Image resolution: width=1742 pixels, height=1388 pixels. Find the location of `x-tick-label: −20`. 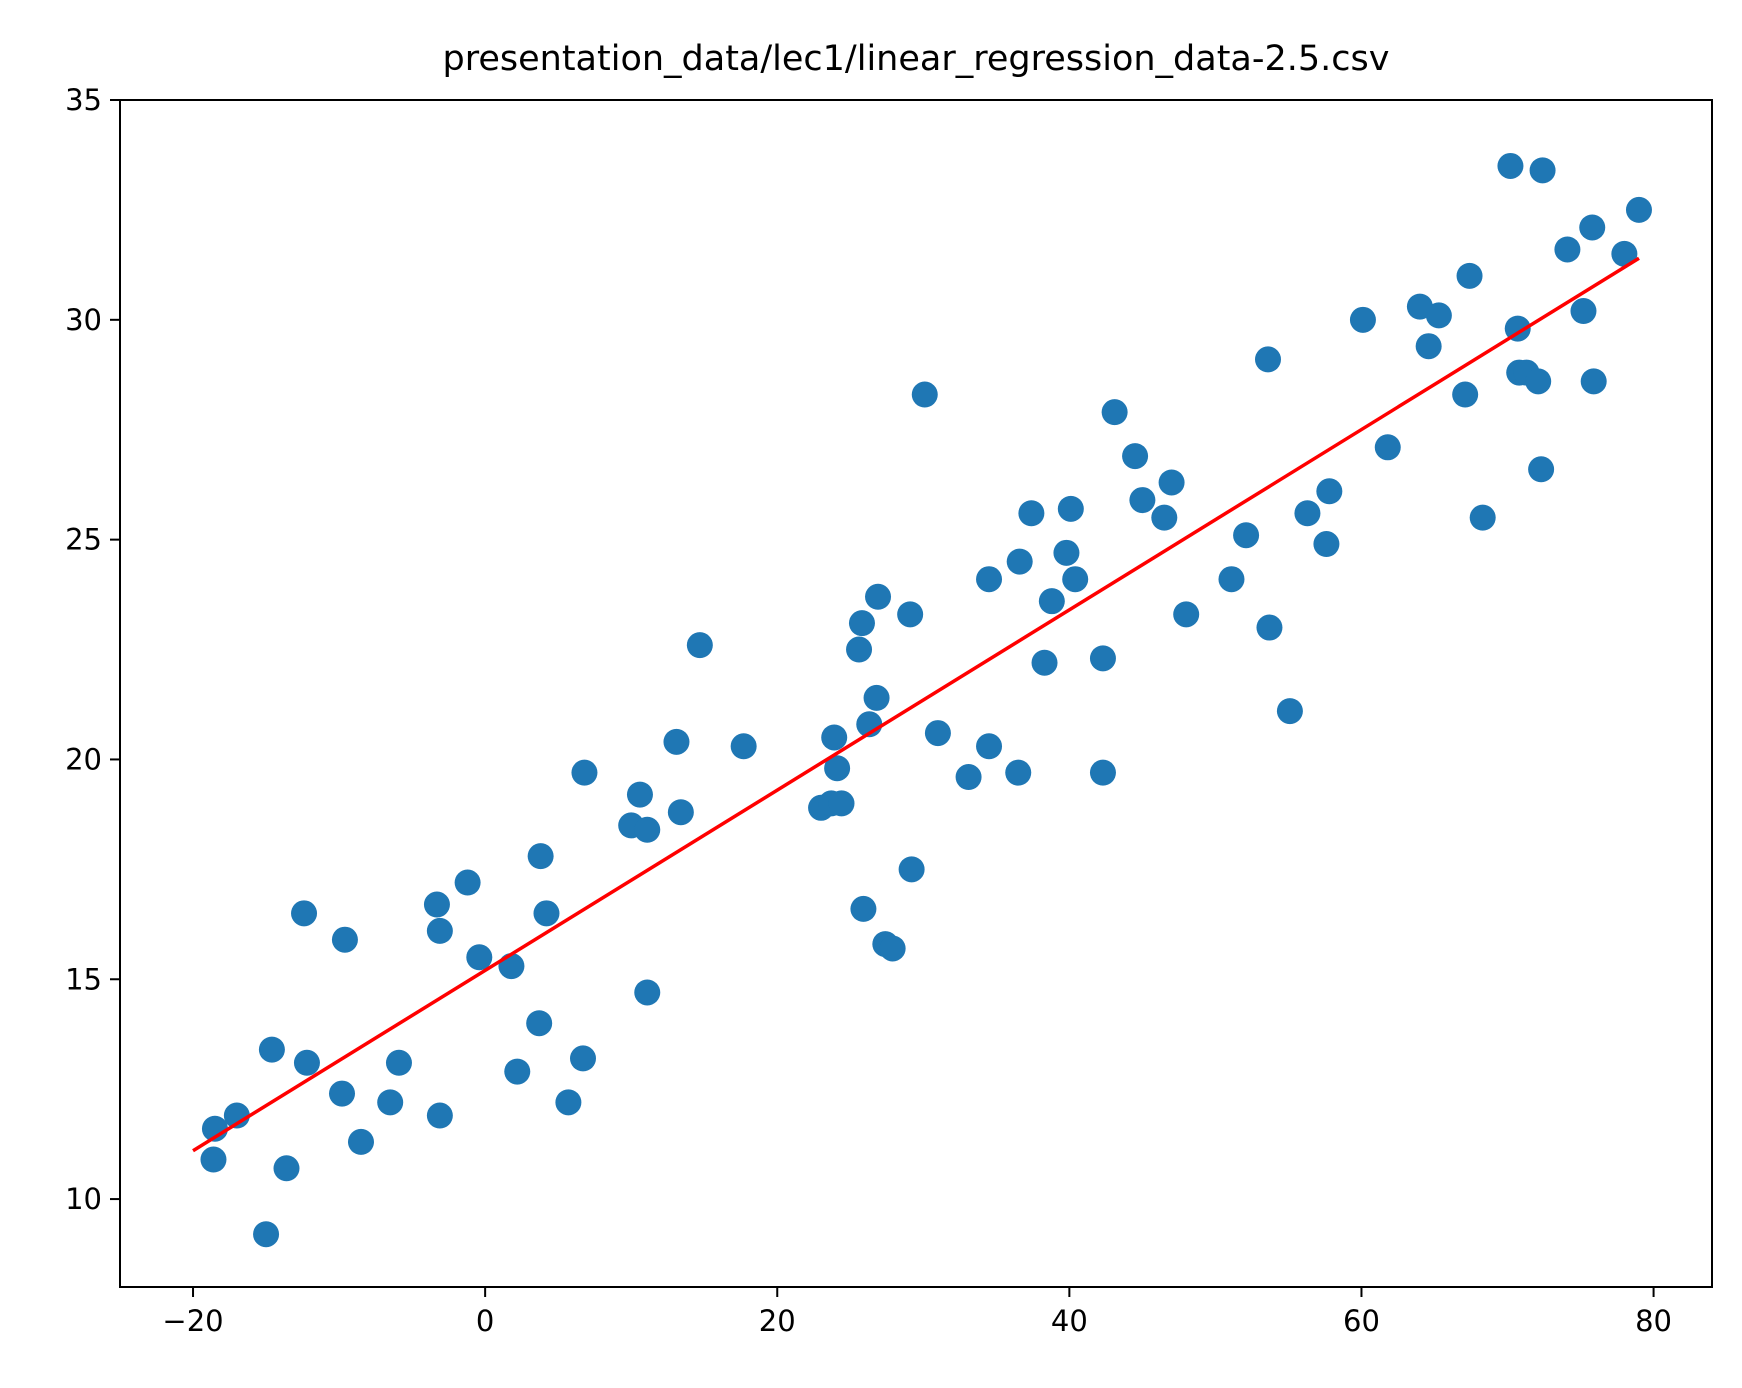

x-tick-label: −20 is located at coordinates (192, 1321).